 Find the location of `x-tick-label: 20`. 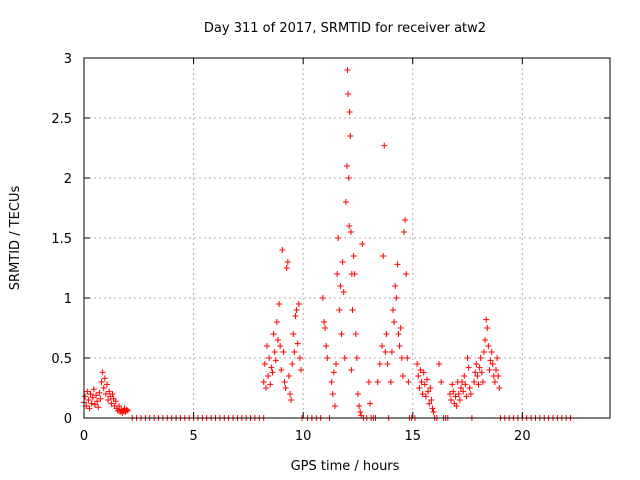

x-tick-label: 20 is located at coordinates (522, 436).